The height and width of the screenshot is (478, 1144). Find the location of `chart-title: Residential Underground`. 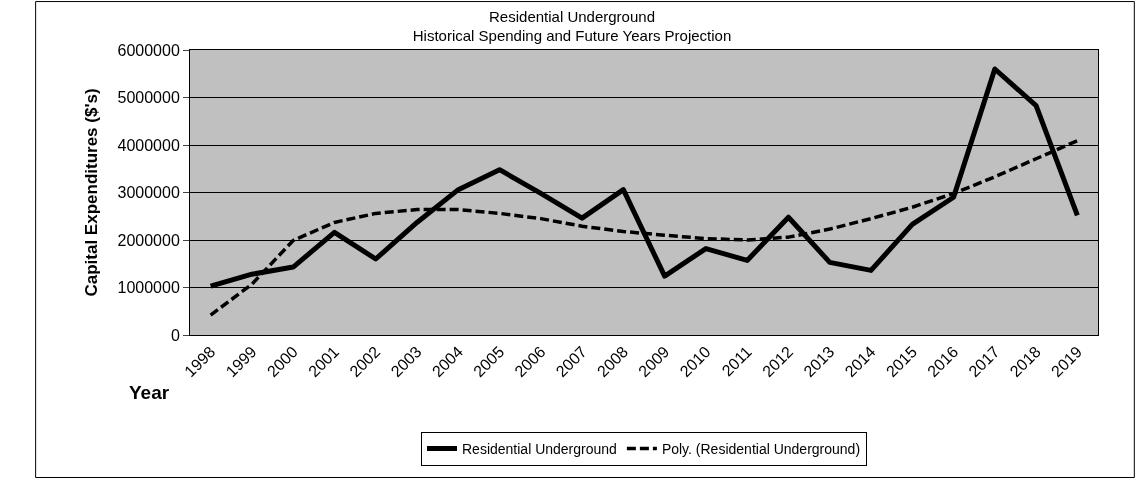

chart-title: Residential Underground is located at coordinates (572, 16).